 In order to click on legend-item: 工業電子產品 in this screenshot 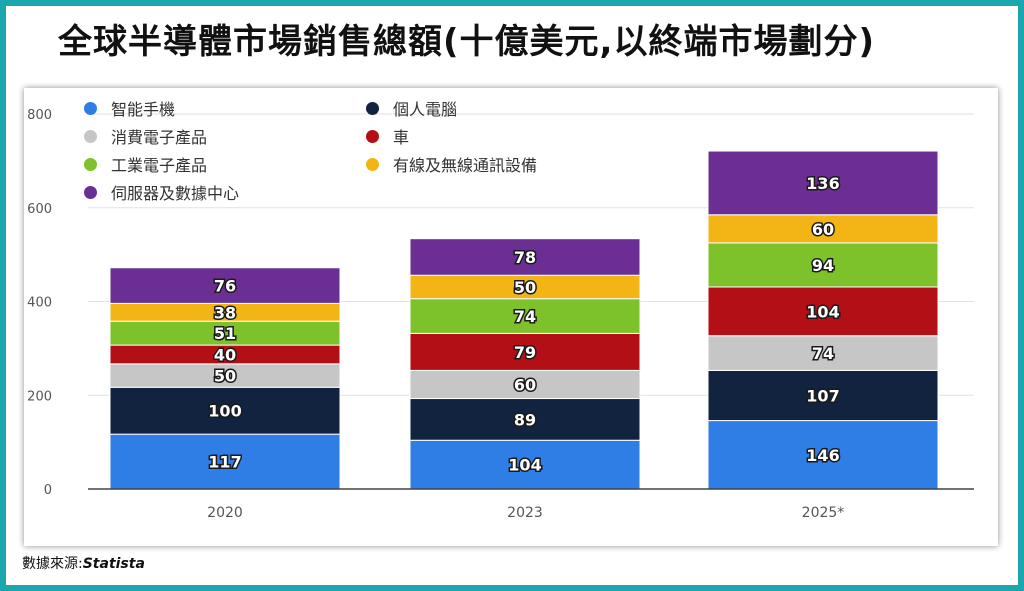, I will do `click(145, 164)`.